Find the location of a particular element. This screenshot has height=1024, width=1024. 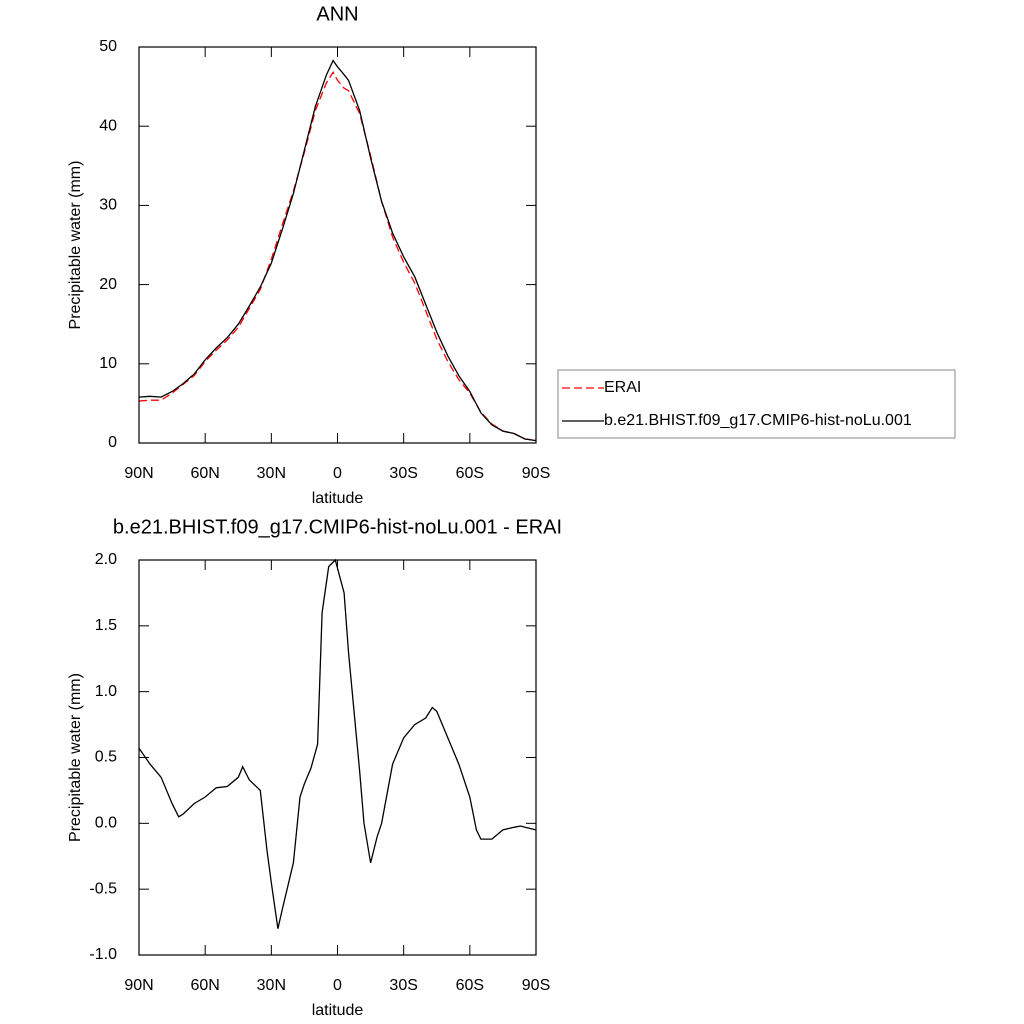

y-tick-label: 40 is located at coordinates (108, 125).